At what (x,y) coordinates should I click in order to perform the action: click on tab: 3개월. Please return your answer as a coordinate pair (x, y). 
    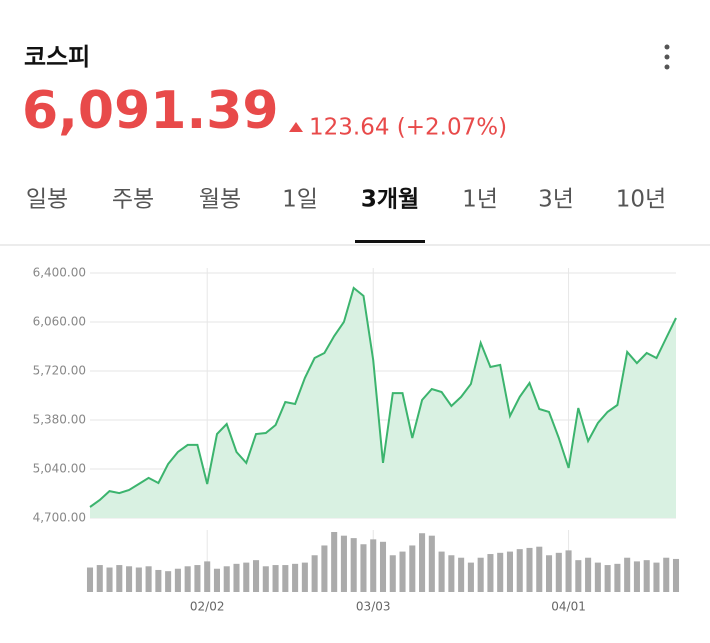
    Looking at the image, I should click on (390, 200).